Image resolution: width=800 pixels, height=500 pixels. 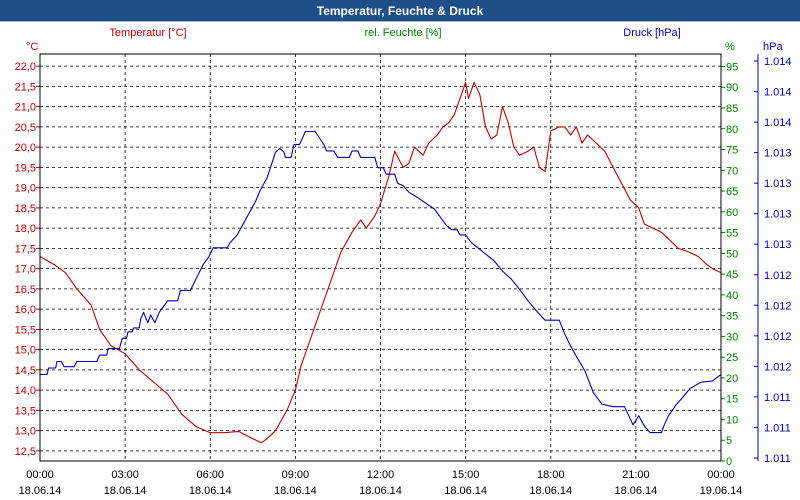 I want to click on pressure-axis-title: Druck [hPa], so click(x=651, y=33).